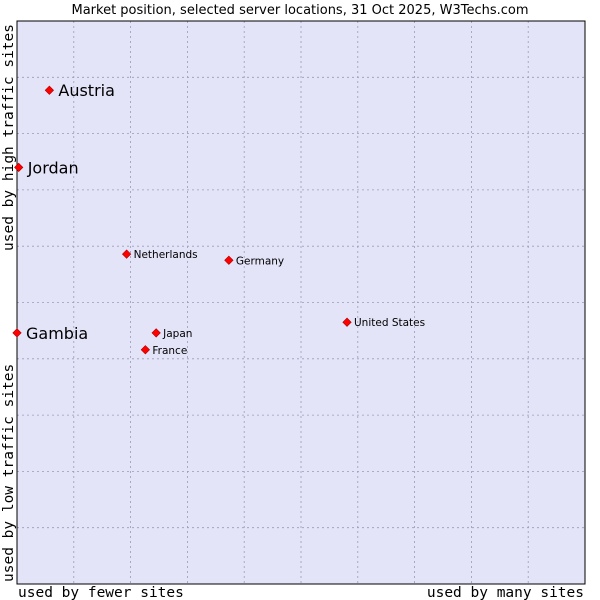  Describe the element at coordinates (156, 333) in the screenshot. I see `marker-japan` at that location.